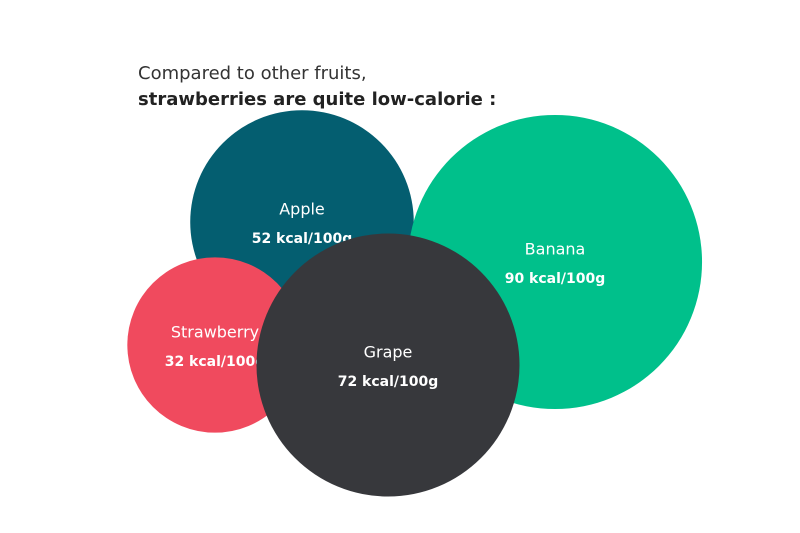 The image size is (800, 533). What do you see at coordinates (555, 279) in the screenshot?
I see `value-label: 90 kcal/100g` at bounding box center [555, 279].